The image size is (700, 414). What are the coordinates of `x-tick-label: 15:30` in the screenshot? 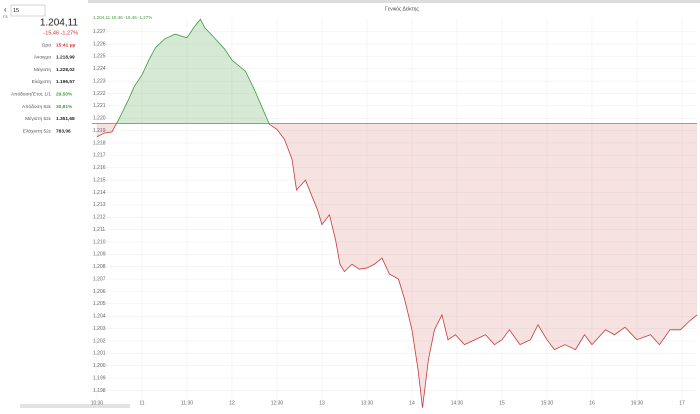 It's located at (547, 403).